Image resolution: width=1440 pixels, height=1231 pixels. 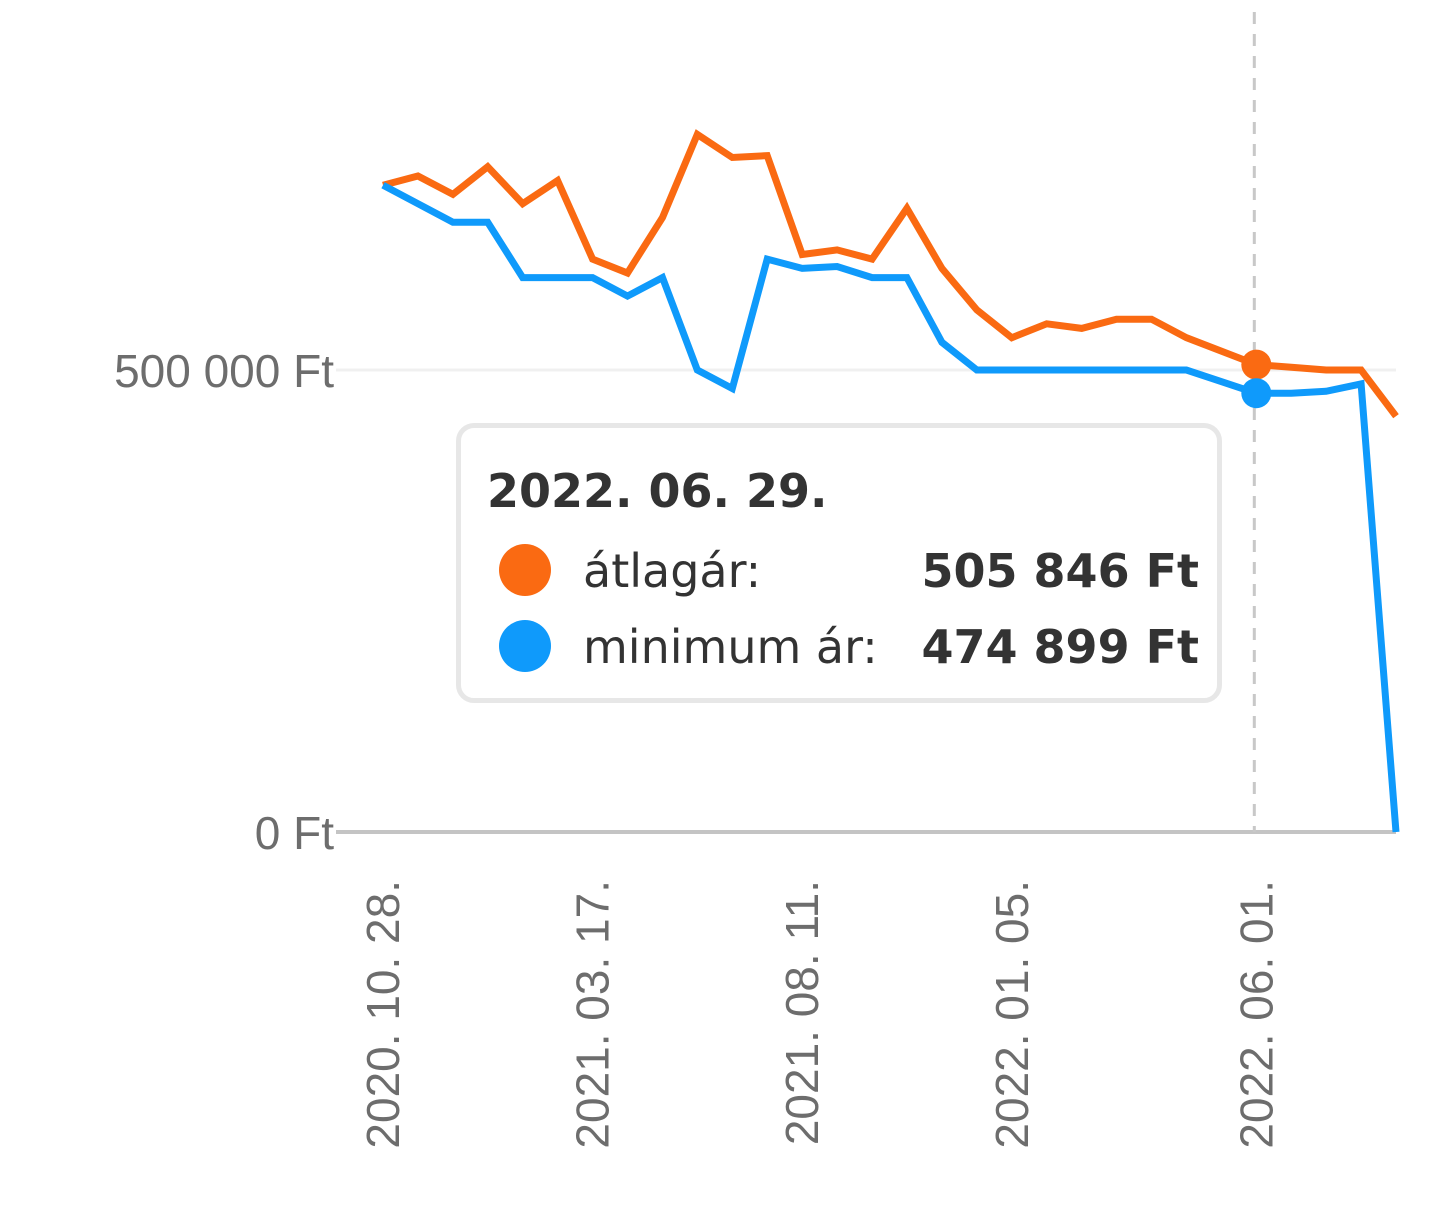 I want to click on y-tick-label: 500 000 Ft, so click(x=224, y=371).